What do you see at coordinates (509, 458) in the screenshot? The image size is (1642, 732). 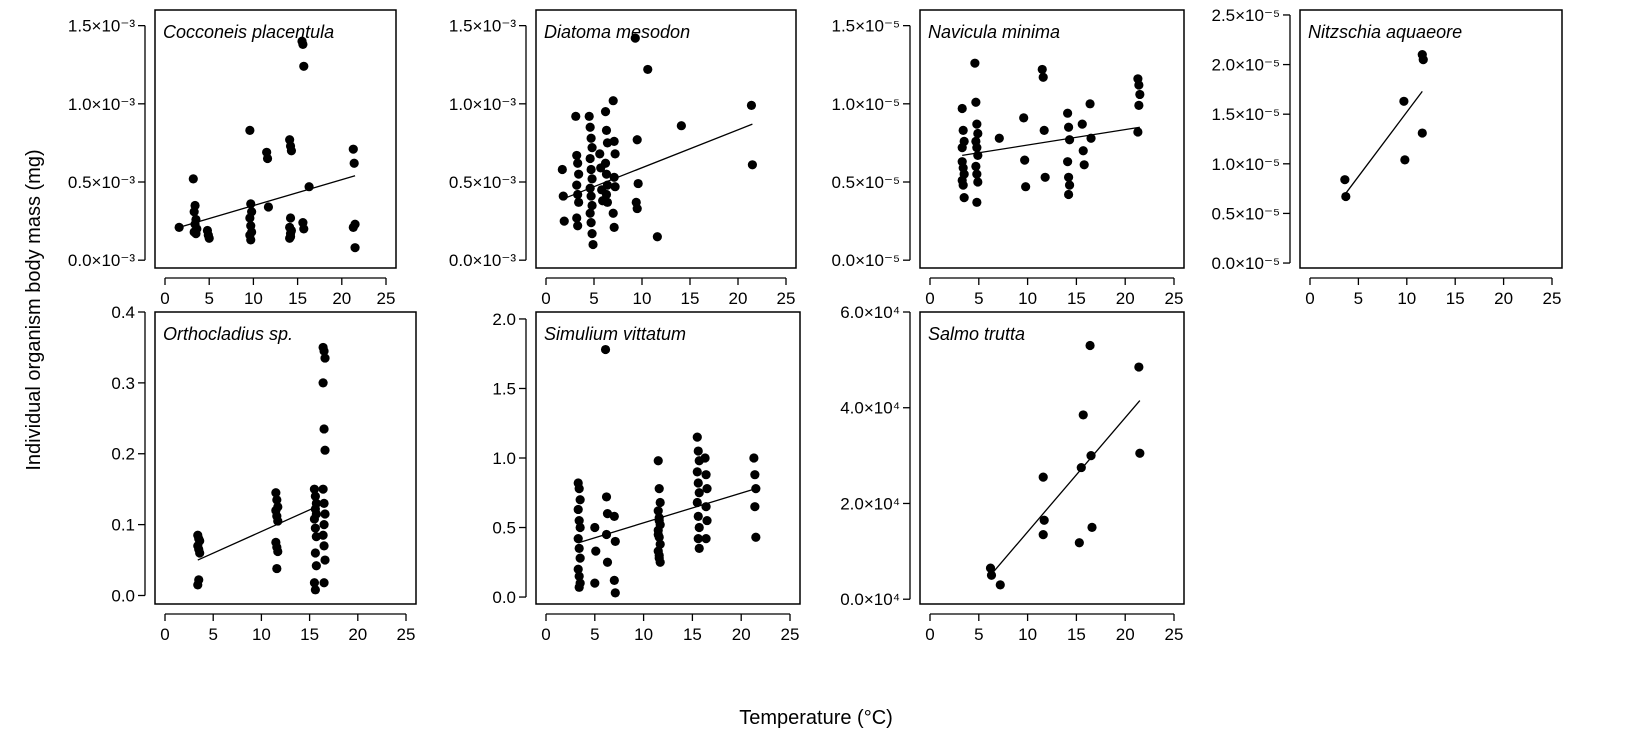 I see `y-axis: 0.0 0.5 1.0 1.5 2.0` at bounding box center [509, 458].